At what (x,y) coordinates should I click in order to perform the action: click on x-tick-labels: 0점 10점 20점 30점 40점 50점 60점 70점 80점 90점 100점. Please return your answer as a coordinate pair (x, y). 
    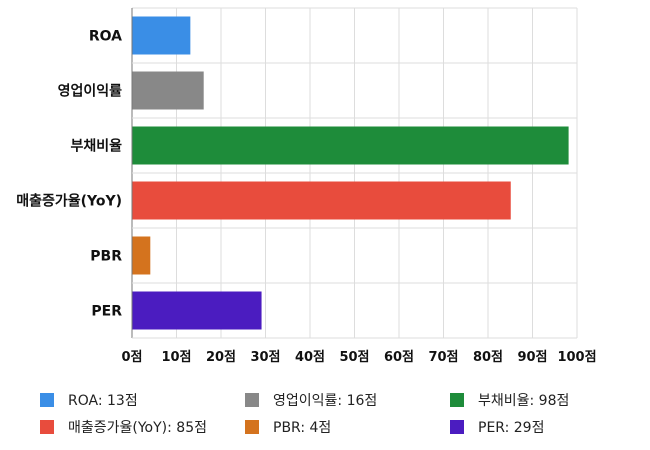
    Looking at the image, I should click on (358, 357).